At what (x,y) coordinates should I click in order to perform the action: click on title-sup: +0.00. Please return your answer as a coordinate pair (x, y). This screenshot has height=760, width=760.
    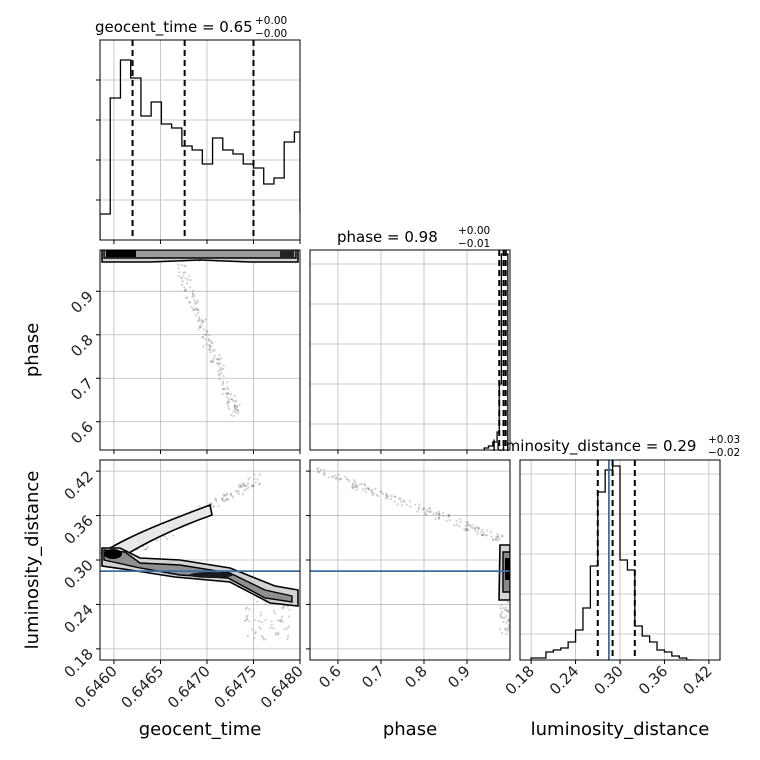
    Looking at the image, I should click on (271, 21).